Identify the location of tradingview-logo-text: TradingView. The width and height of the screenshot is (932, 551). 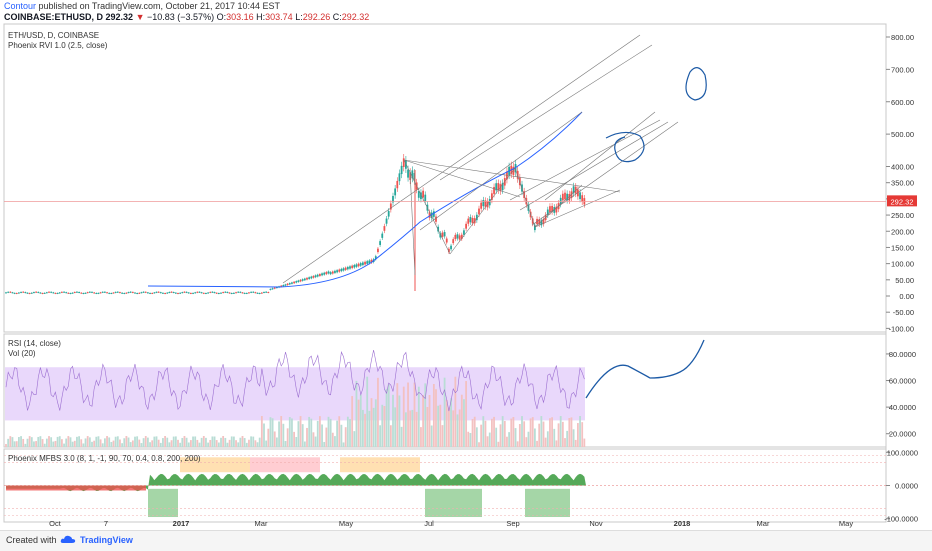
(106, 540).